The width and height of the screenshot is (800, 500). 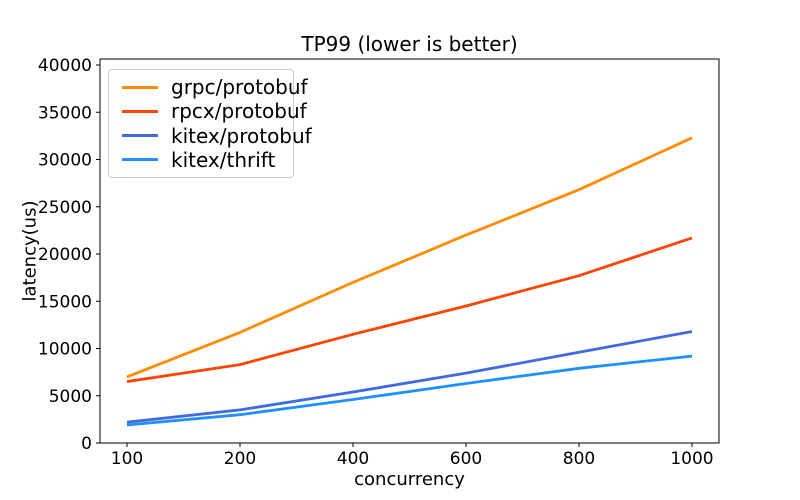 What do you see at coordinates (239, 111) in the screenshot?
I see `legend-label: rpcx/protobuf` at bounding box center [239, 111].